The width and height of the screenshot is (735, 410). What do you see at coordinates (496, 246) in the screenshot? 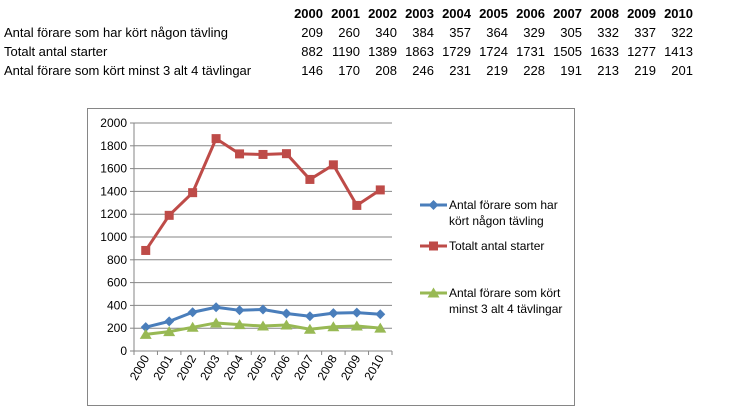
I see `legend-label: Totalt antal starter` at bounding box center [496, 246].